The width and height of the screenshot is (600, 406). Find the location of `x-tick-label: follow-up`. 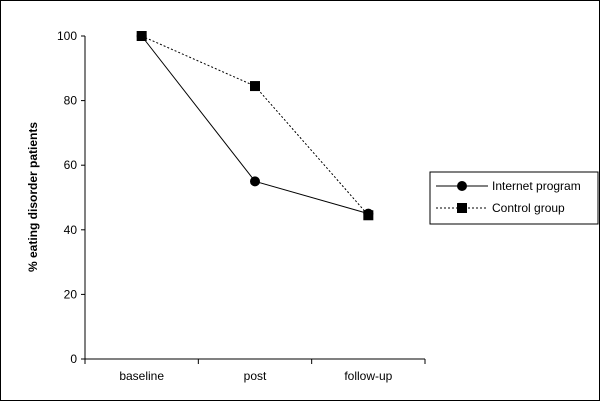

x-tick-label: follow-up is located at coordinates (368, 376).